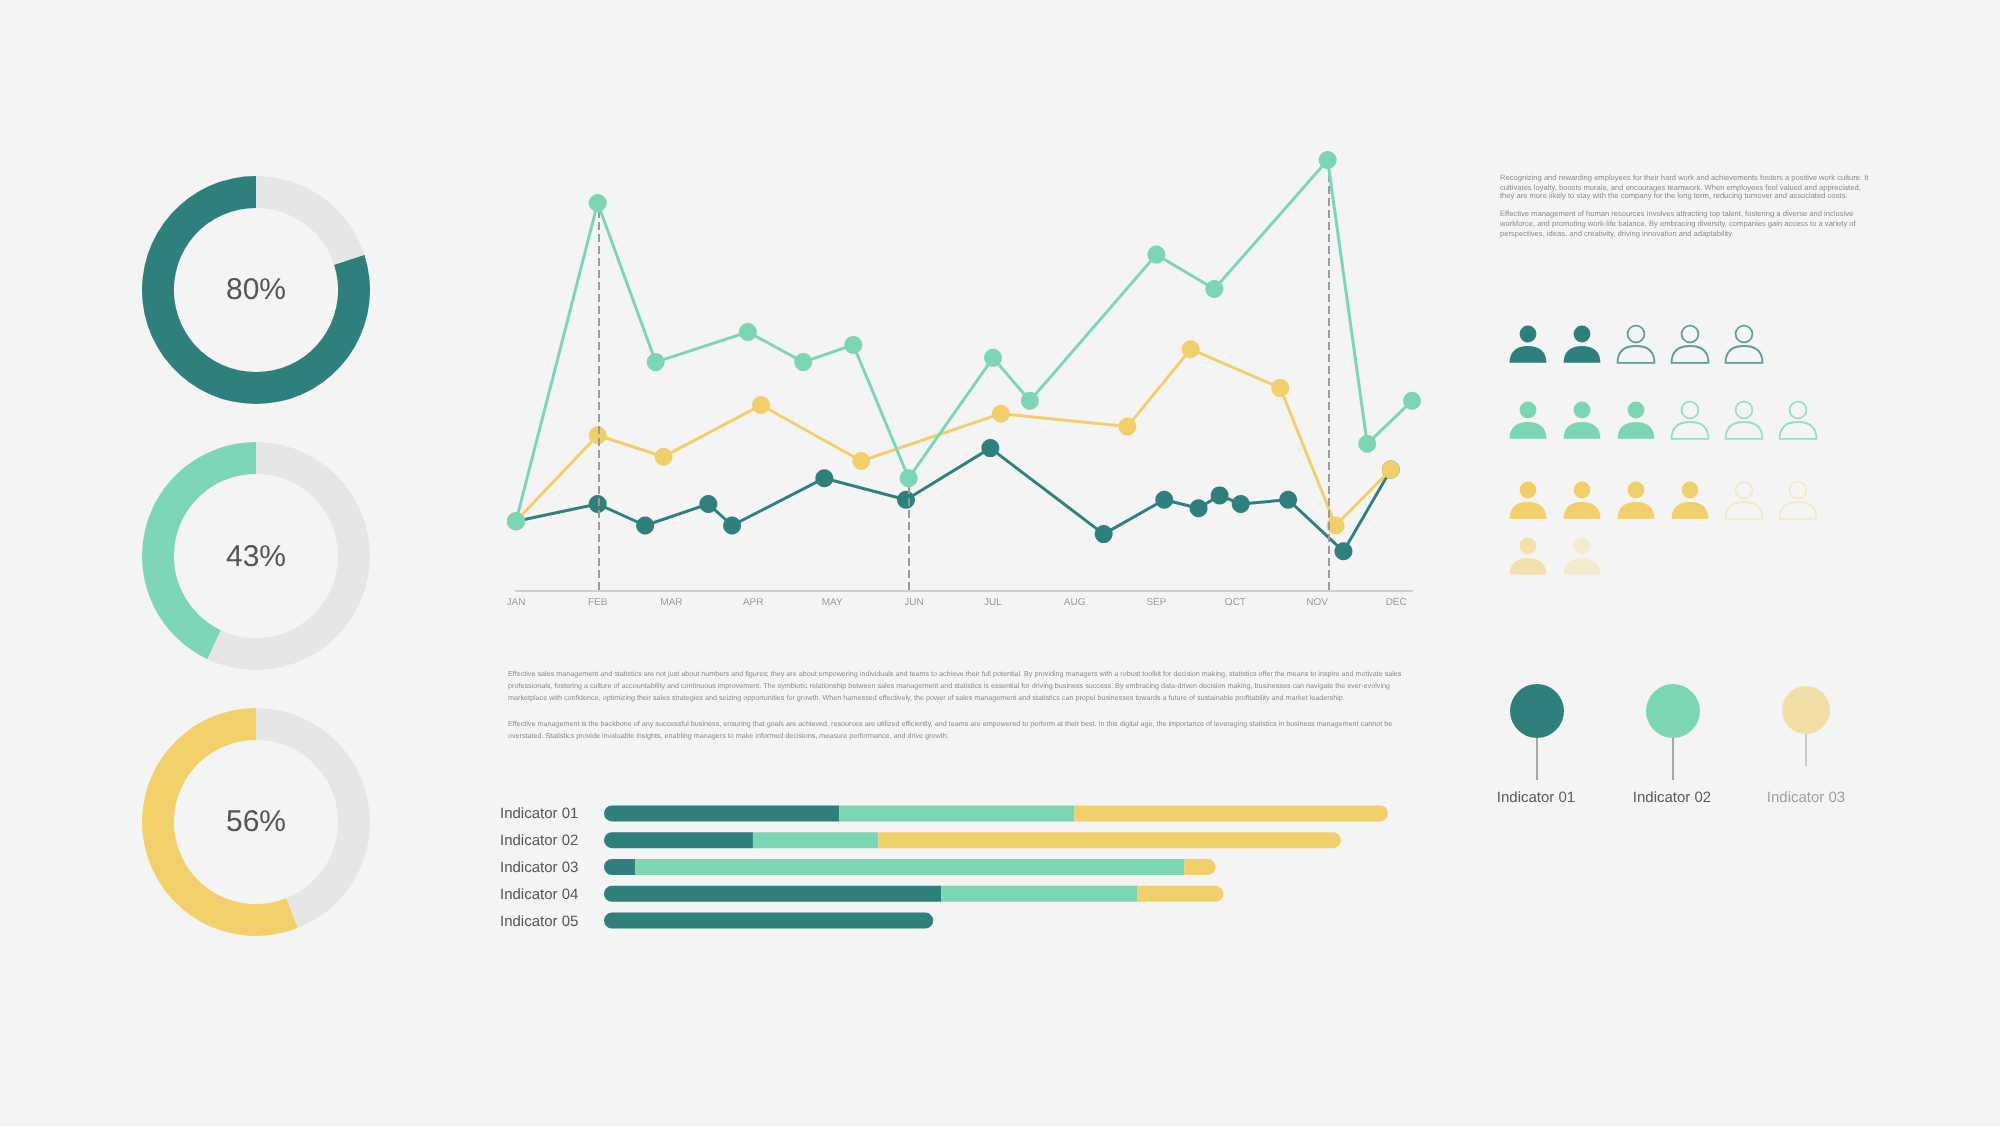  I want to click on text: 43%, so click(256, 556).